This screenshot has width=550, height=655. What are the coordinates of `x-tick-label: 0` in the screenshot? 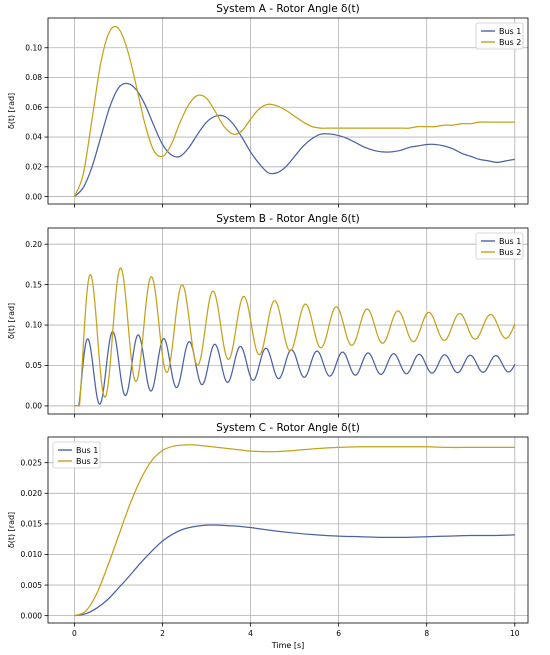 It's located at (74, 633).